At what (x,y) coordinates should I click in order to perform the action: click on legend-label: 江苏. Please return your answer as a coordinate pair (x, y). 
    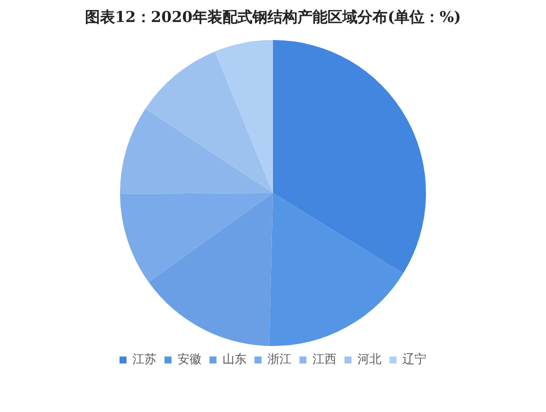
    Looking at the image, I should click on (144, 359).